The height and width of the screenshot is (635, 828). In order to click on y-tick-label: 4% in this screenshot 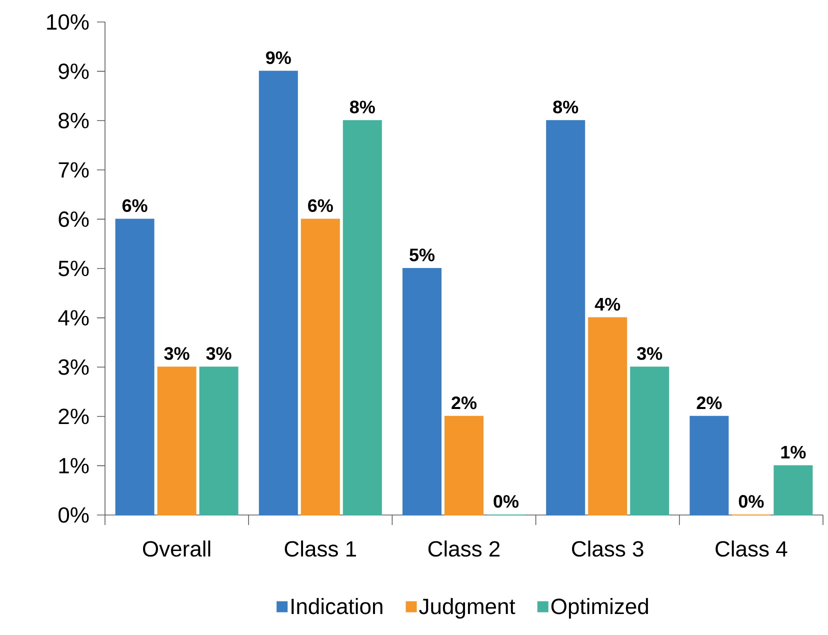, I will do `click(73, 318)`.